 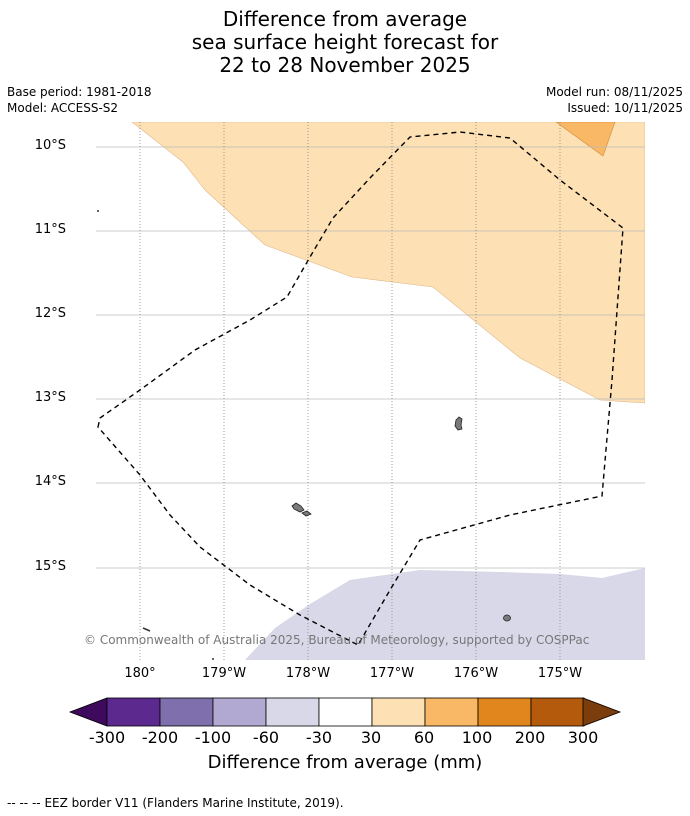 What do you see at coordinates (50, 566) in the screenshot?
I see `lat-label-15s: 15°S` at bounding box center [50, 566].